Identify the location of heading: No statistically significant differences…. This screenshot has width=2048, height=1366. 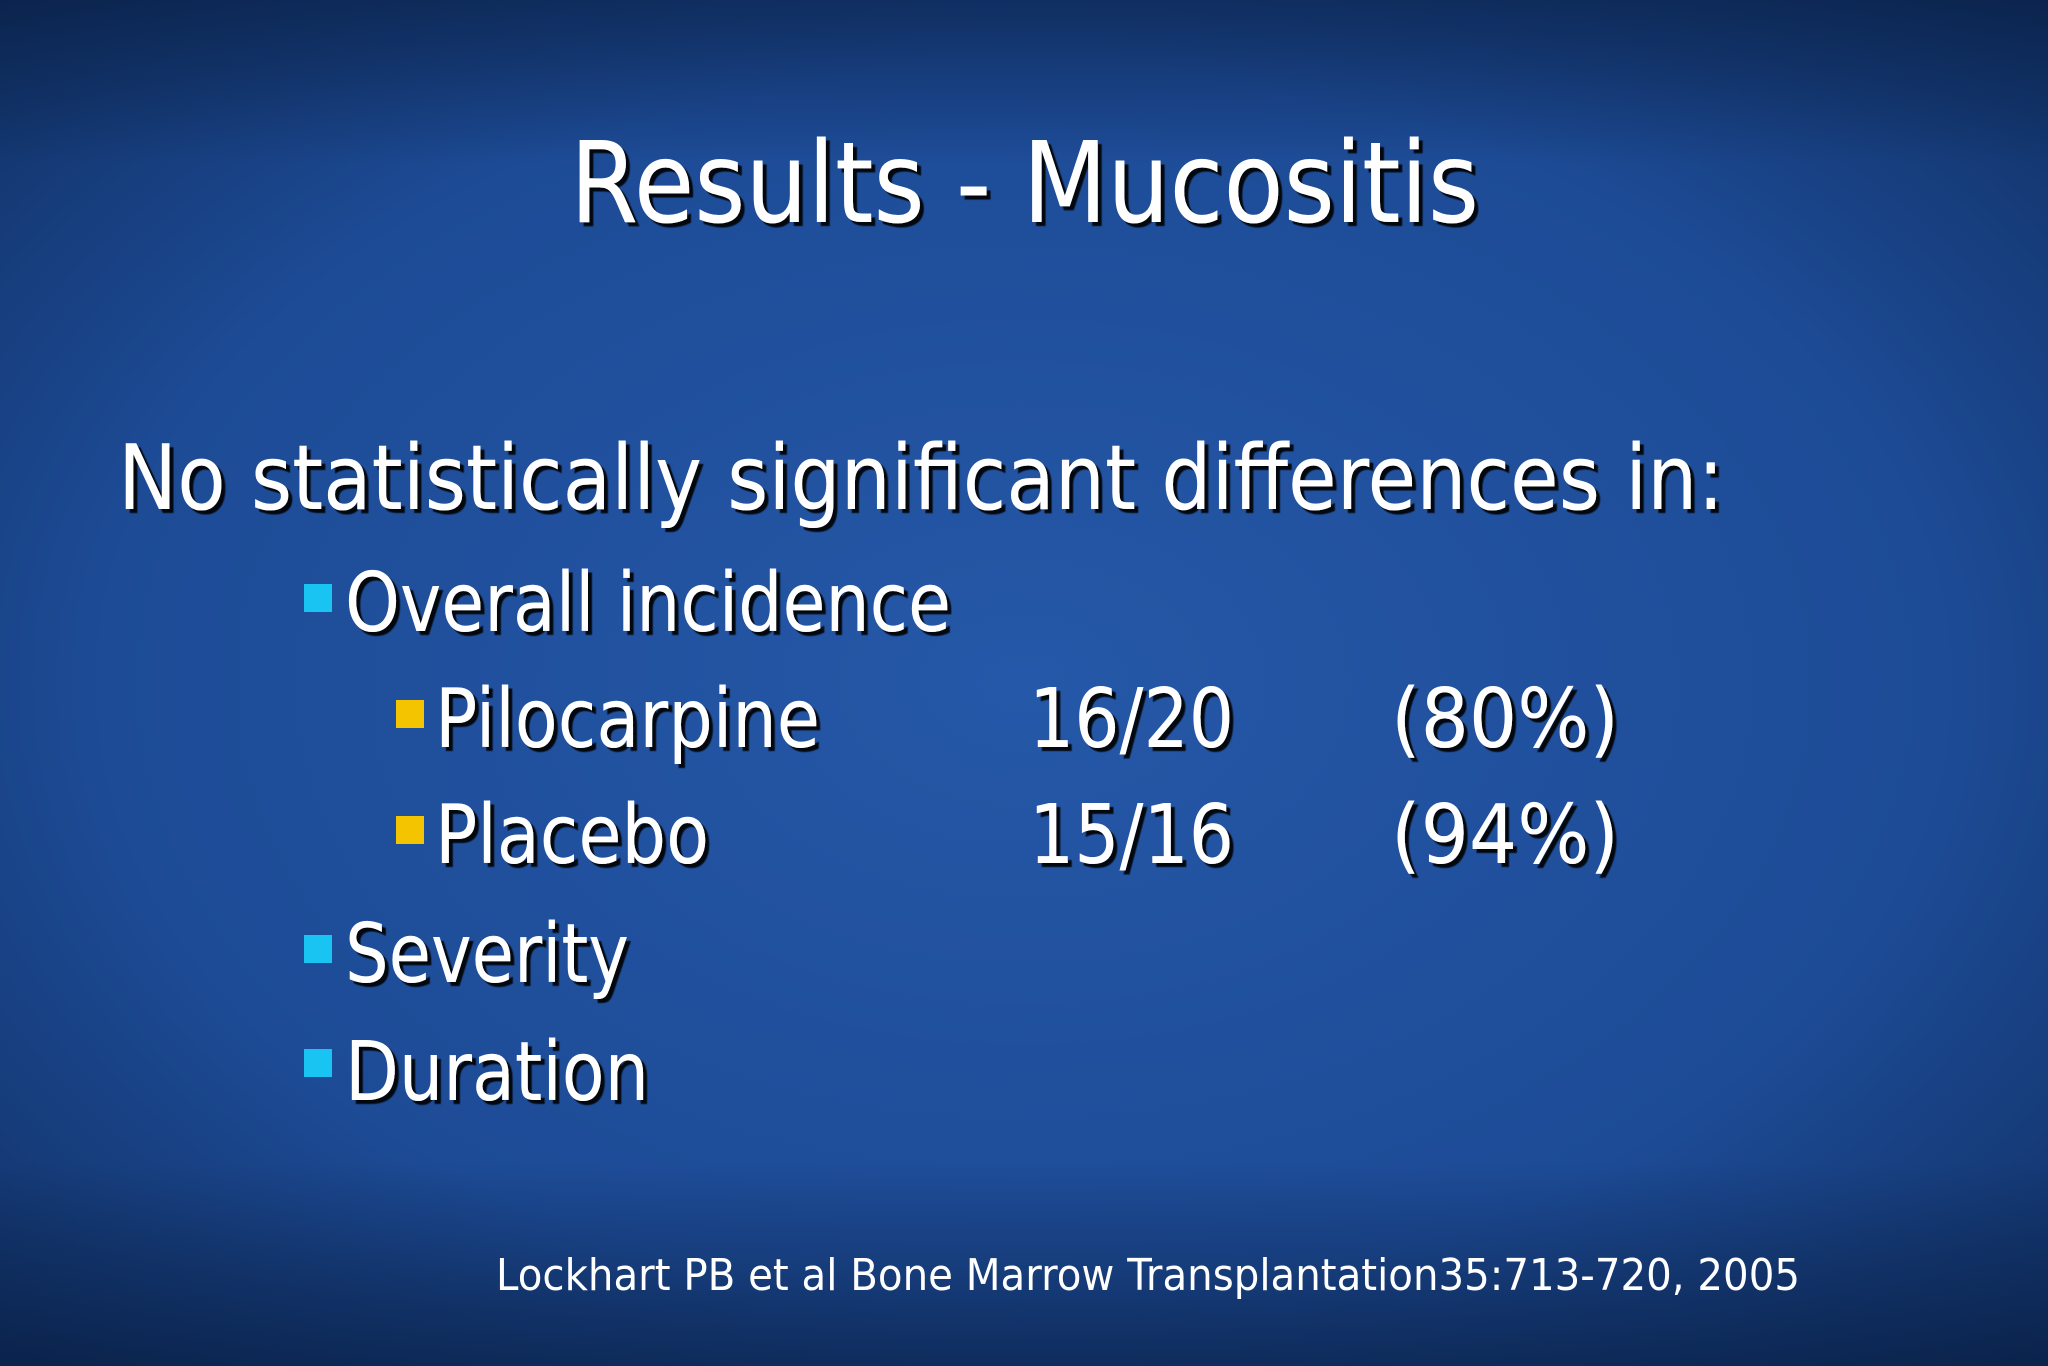
(921, 478).